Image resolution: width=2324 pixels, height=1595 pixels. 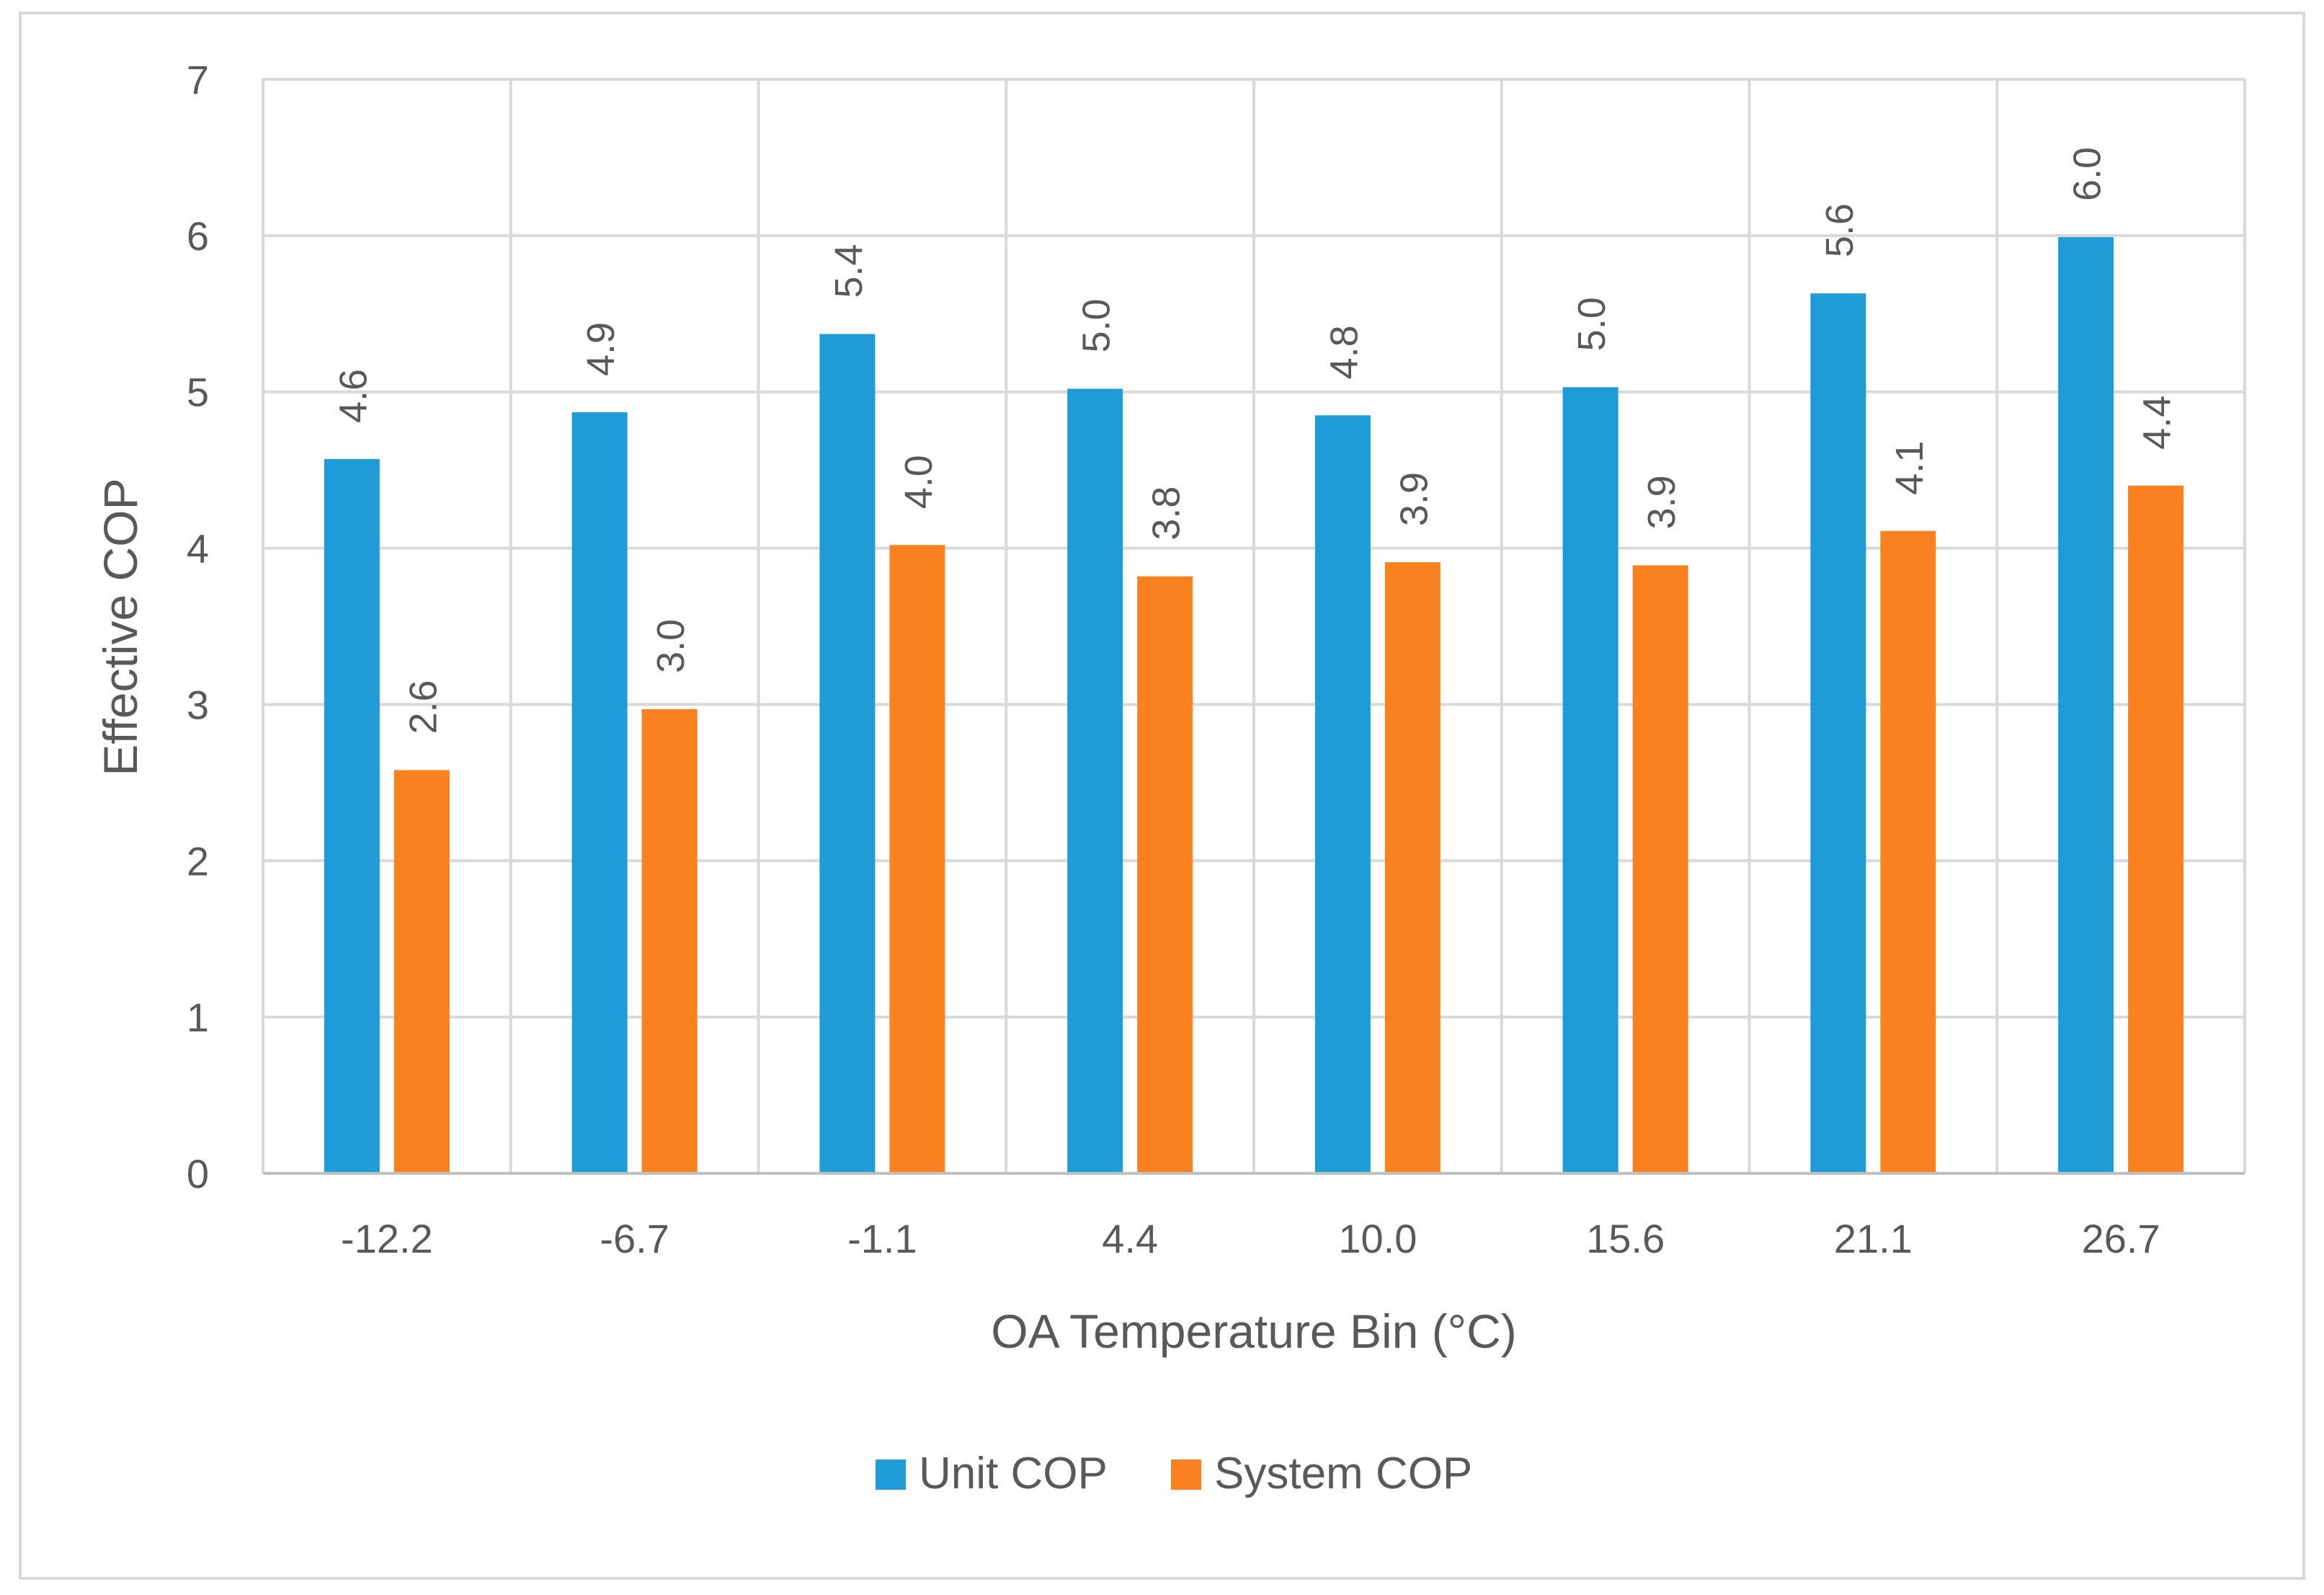 I want to click on data-label: 3.8, so click(x=1166, y=514).